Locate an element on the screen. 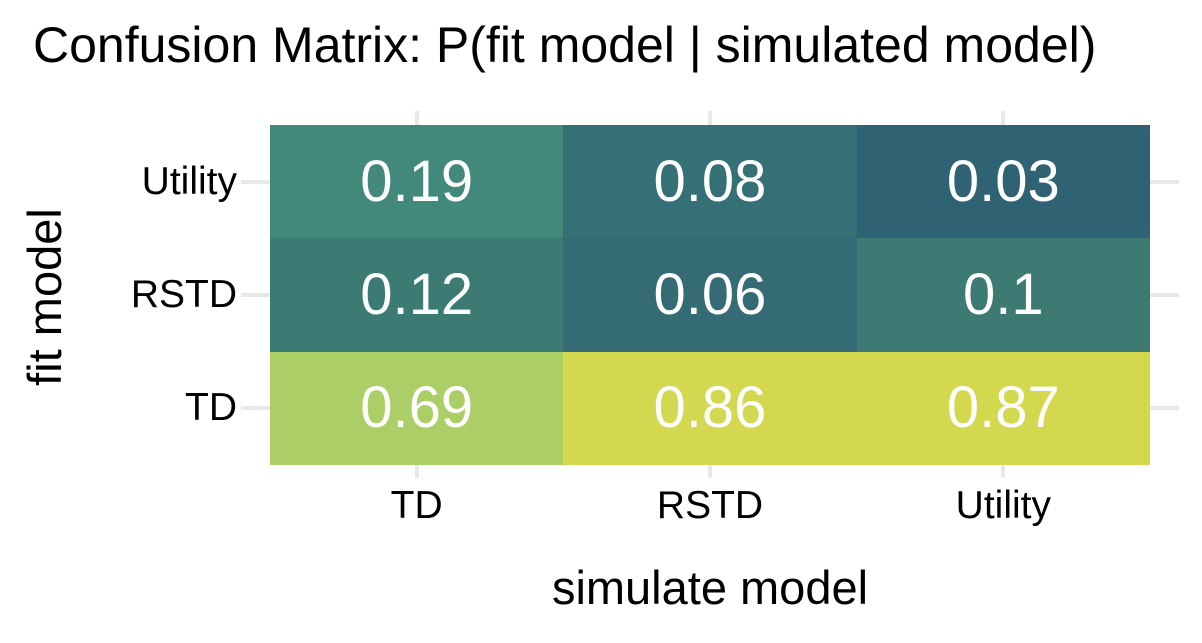  x-tick-label: RSTD is located at coordinates (710, 505).